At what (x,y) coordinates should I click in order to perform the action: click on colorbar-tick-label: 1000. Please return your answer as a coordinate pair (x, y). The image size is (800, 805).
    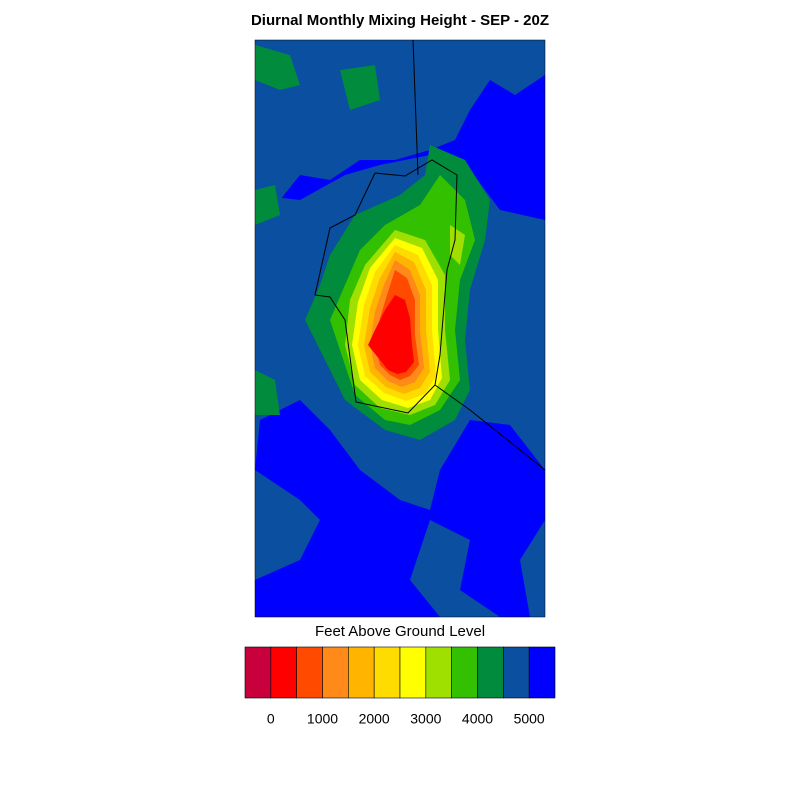
    Looking at the image, I should click on (322, 719).